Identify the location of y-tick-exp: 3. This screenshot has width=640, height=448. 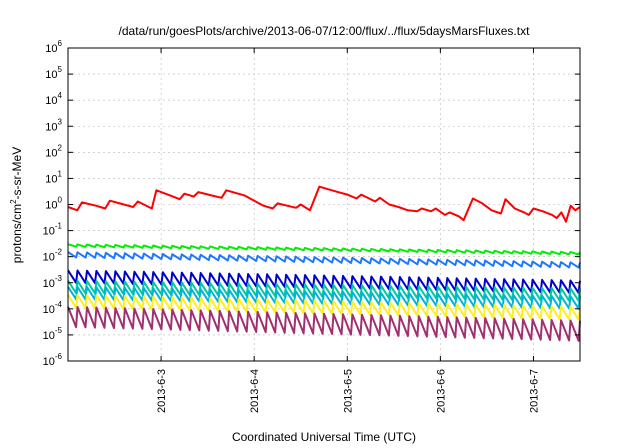
(60, 121).